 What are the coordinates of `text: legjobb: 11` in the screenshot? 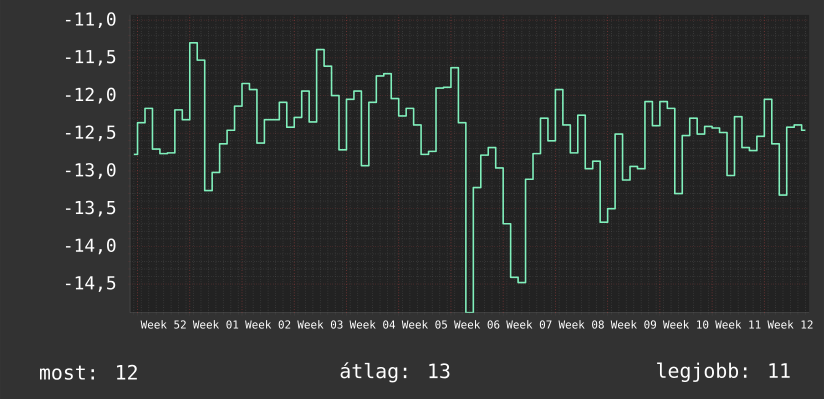 It's located at (723, 372).